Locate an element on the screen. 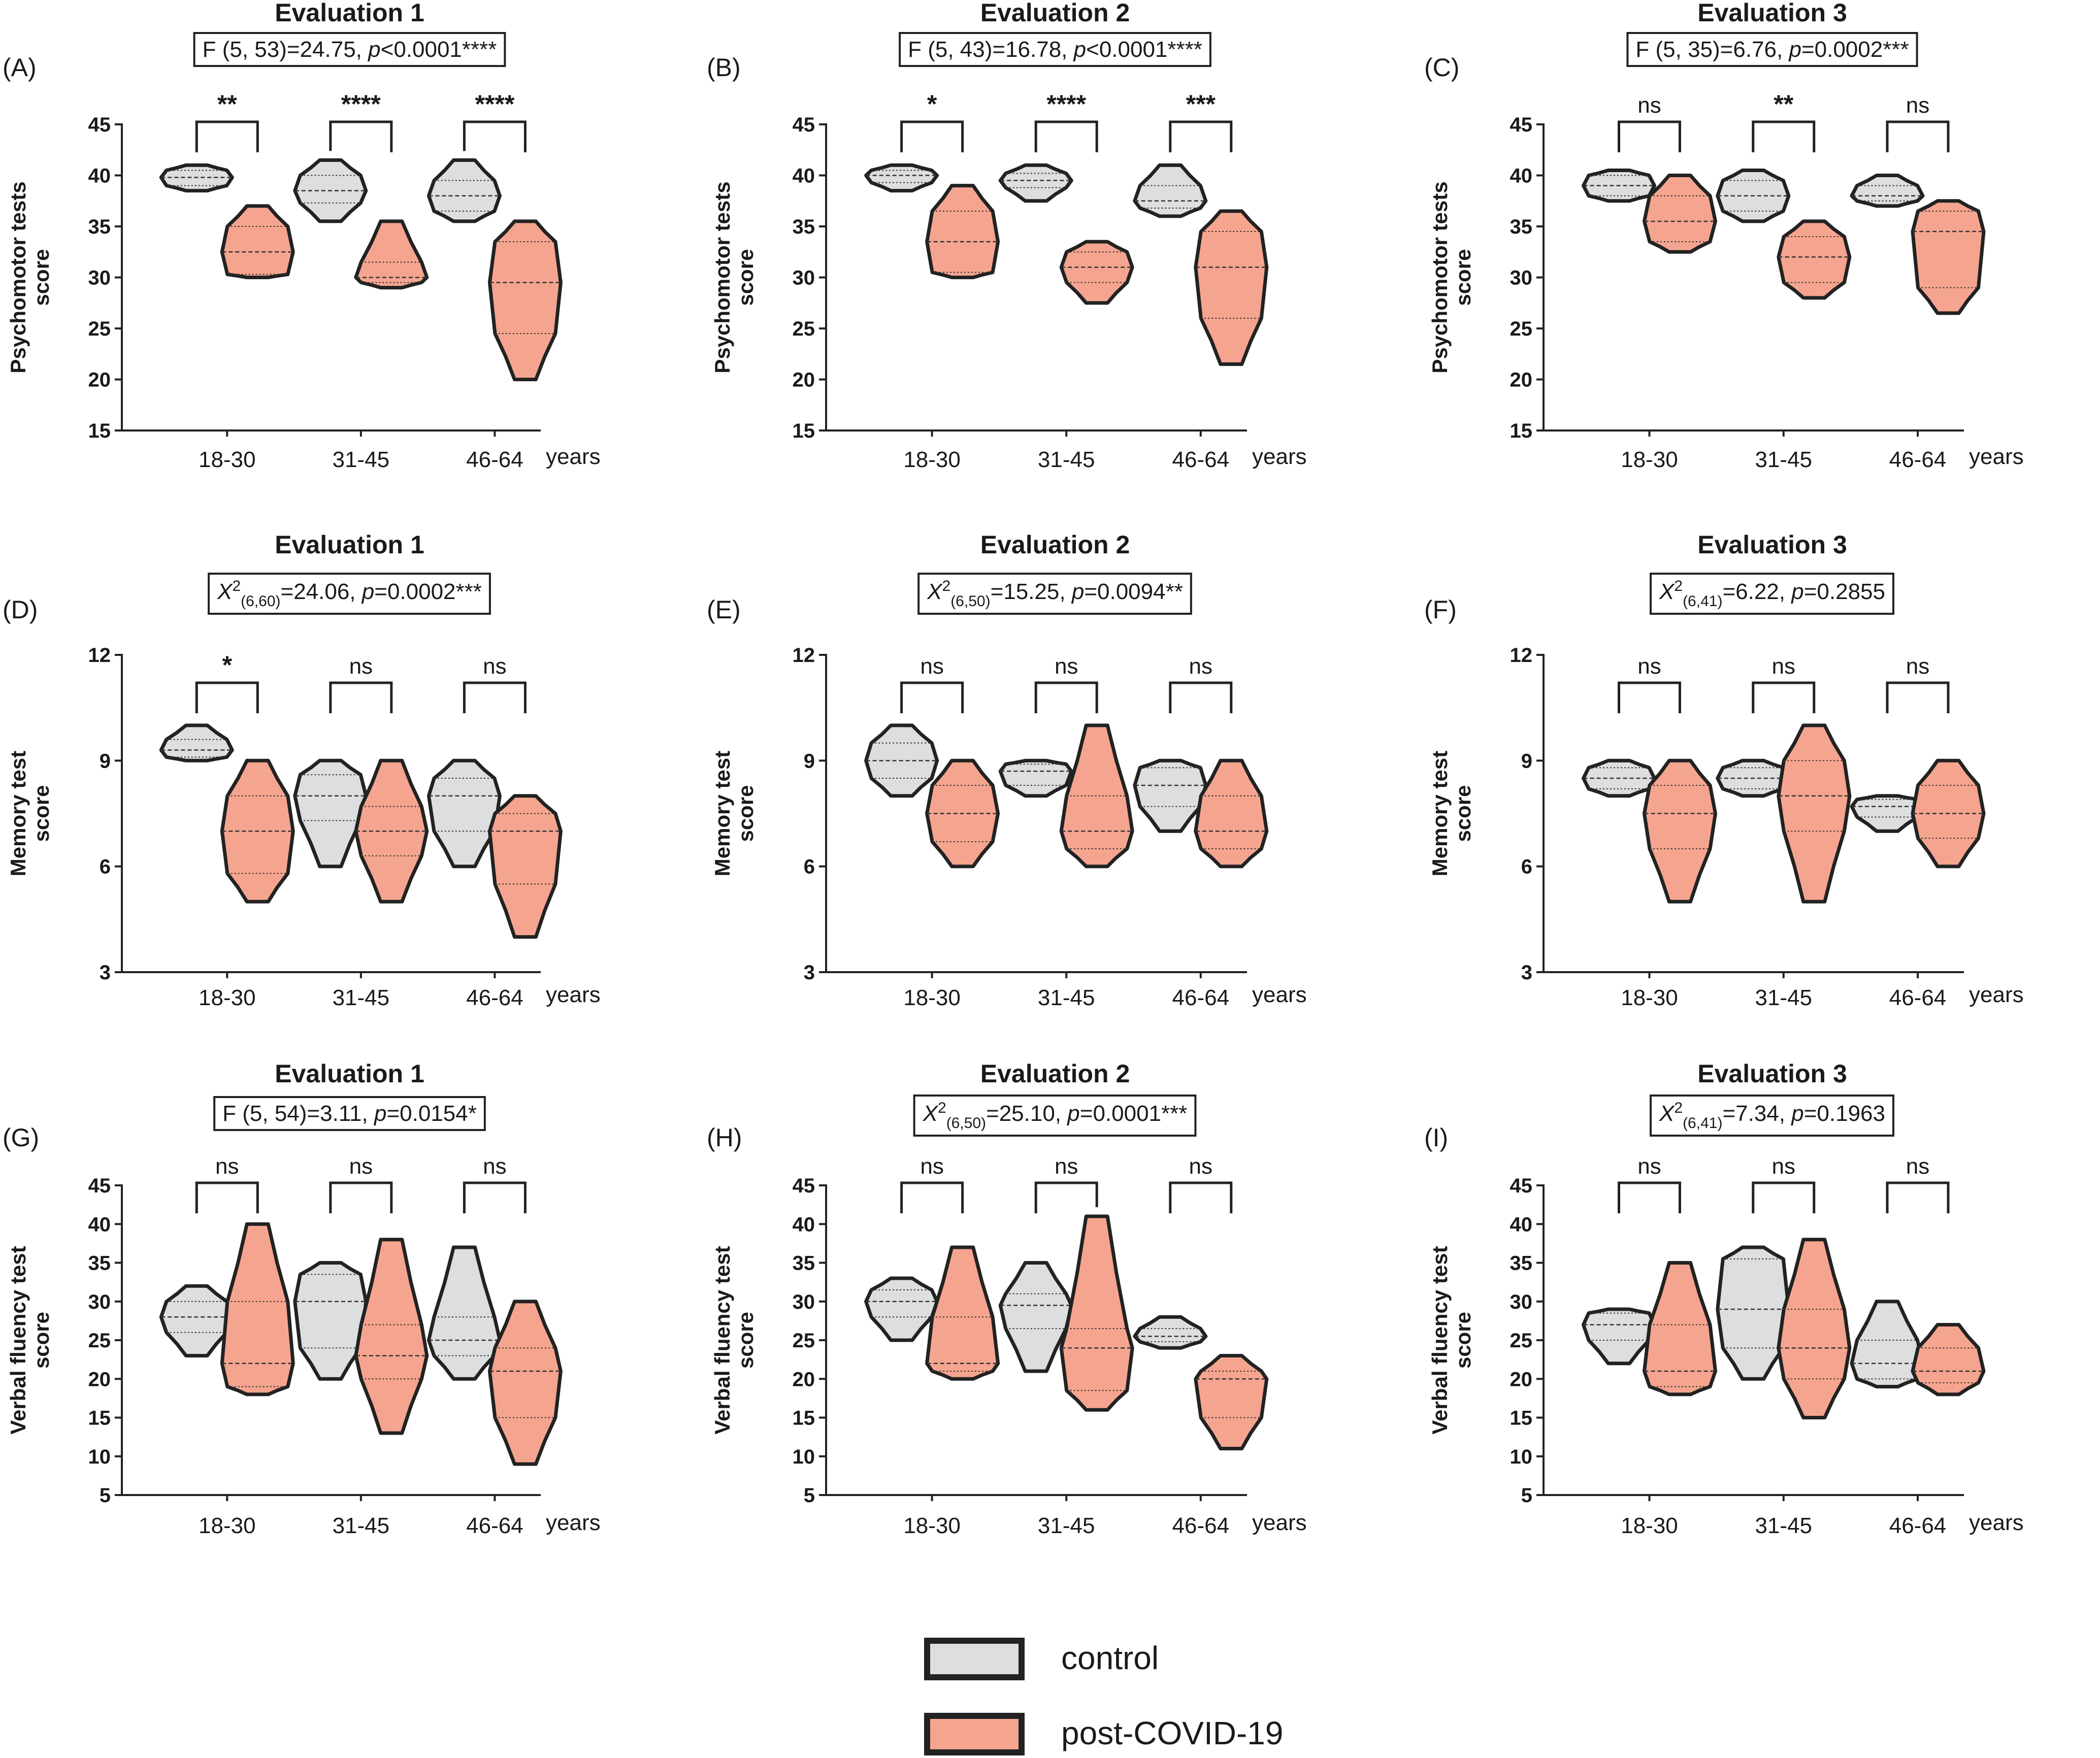 The height and width of the screenshot is (1758, 2100). y-tick-label: 45 is located at coordinates (99, 125).